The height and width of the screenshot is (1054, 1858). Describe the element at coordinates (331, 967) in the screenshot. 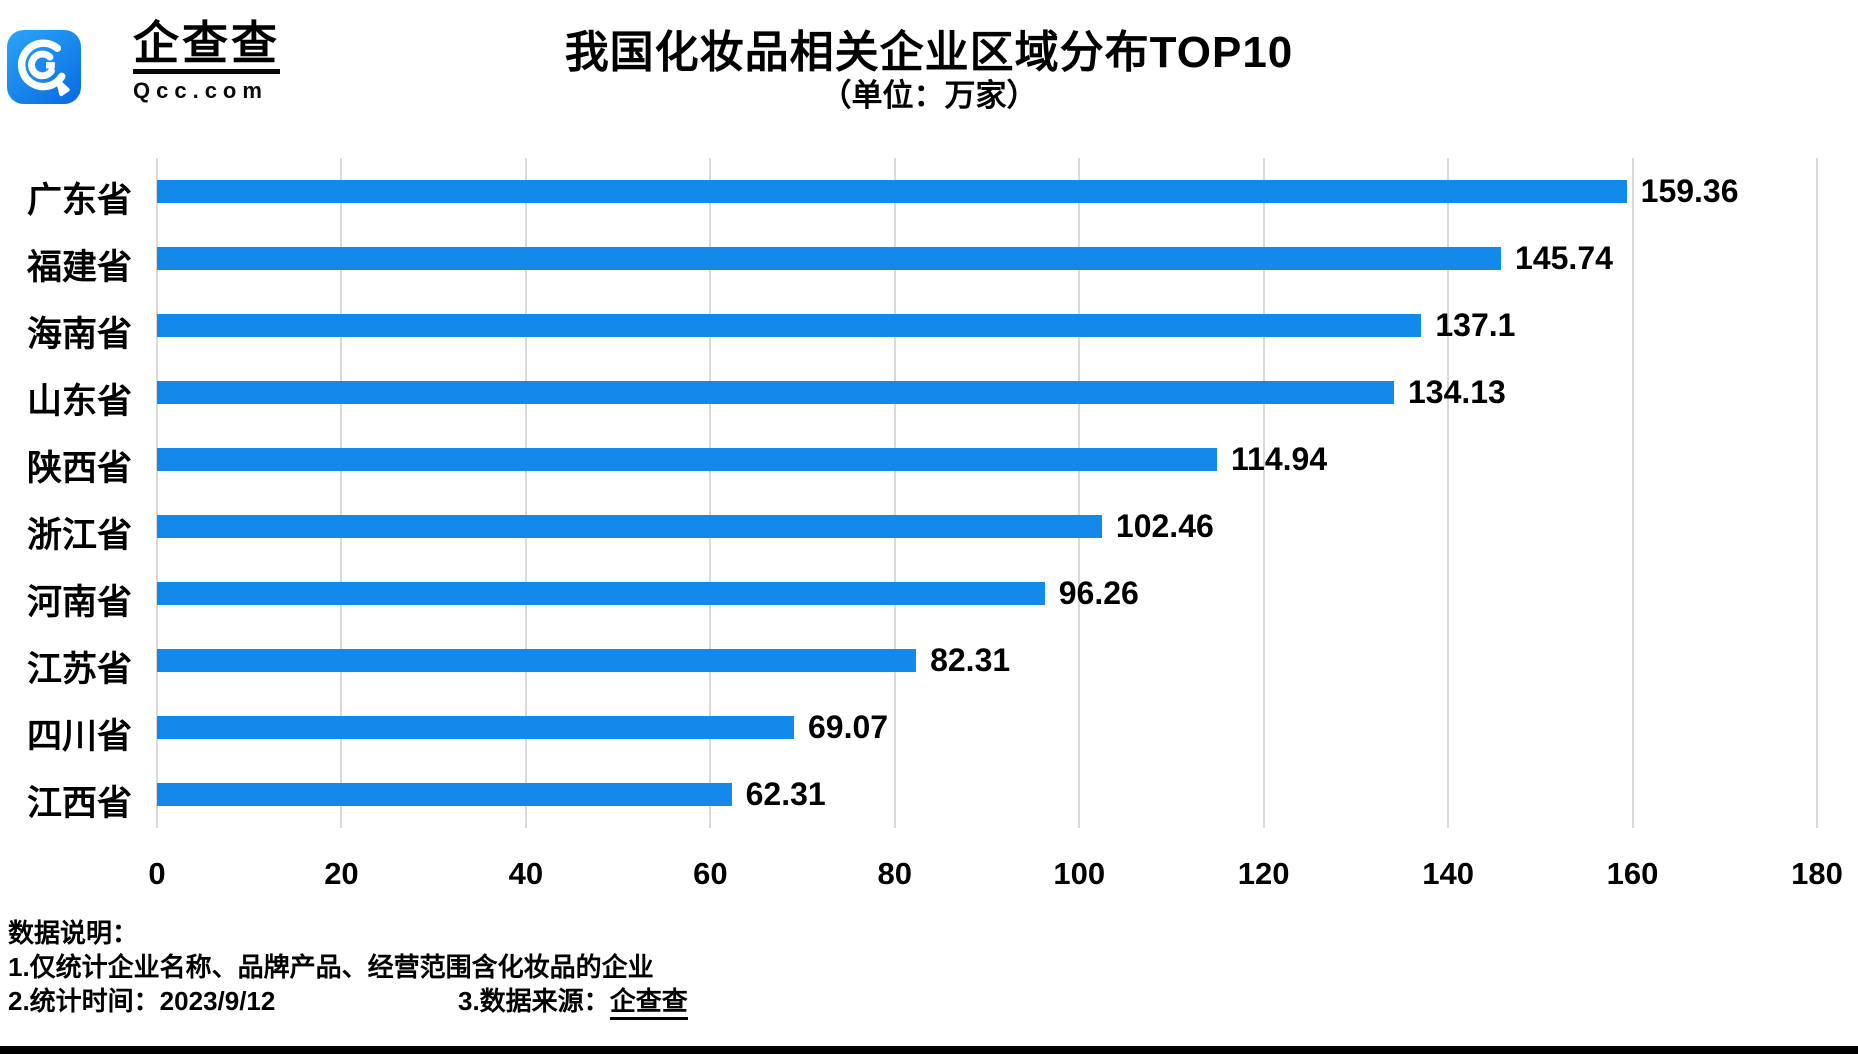

I see `footer-note1: 1.仅统计企业名称、品牌产品、经营范围含化妆品的企业` at that location.